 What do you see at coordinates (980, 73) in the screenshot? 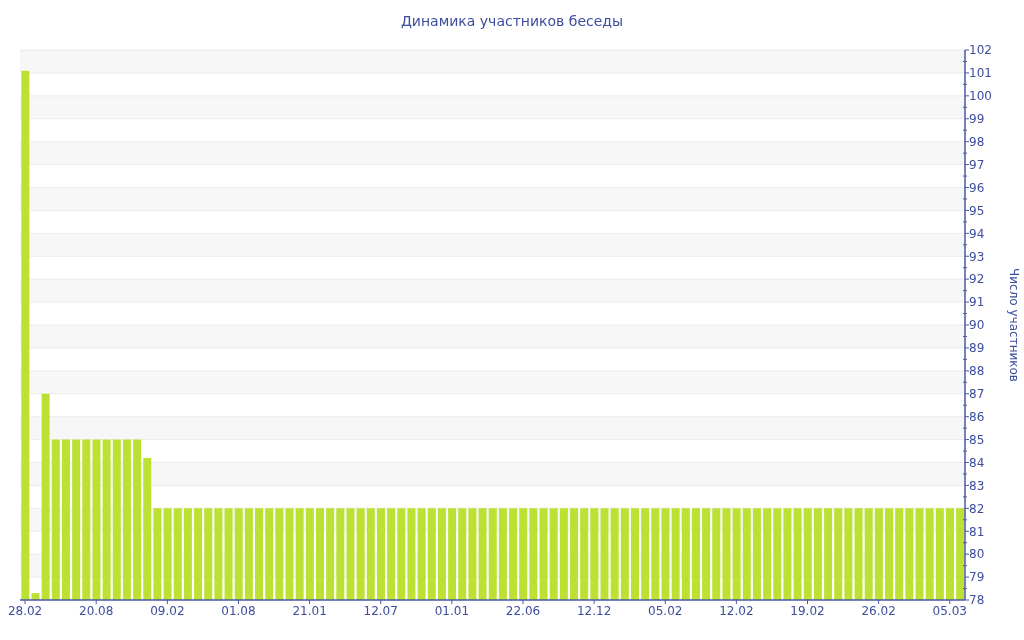
I see `y-tick-label: 101` at bounding box center [980, 73].